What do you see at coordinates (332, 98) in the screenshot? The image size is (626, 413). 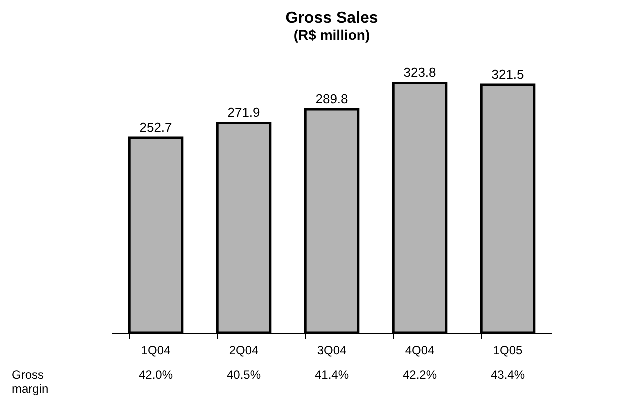 I see `data-label: 289.8` at bounding box center [332, 98].